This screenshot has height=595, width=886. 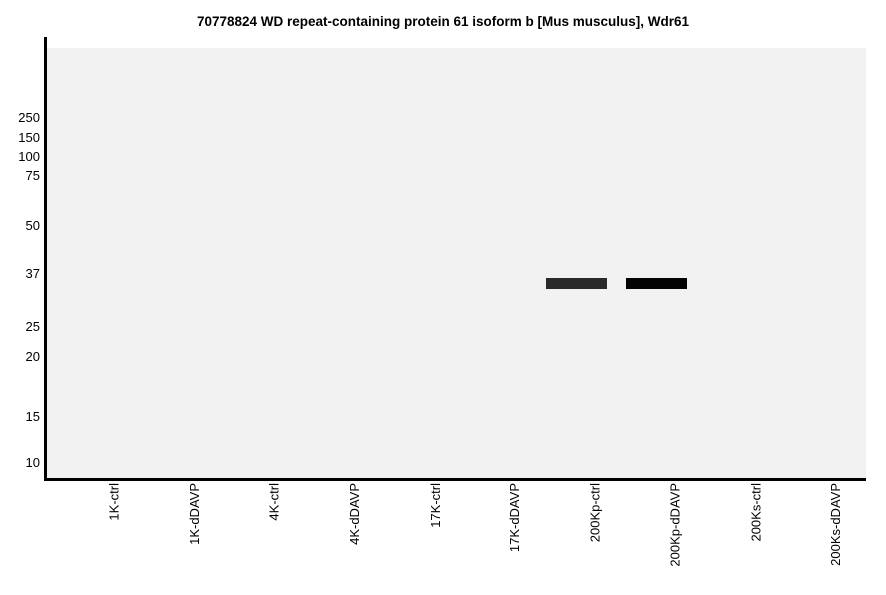 What do you see at coordinates (455, 479) in the screenshot?
I see `x-axis-line` at bounding box center [455, 479].